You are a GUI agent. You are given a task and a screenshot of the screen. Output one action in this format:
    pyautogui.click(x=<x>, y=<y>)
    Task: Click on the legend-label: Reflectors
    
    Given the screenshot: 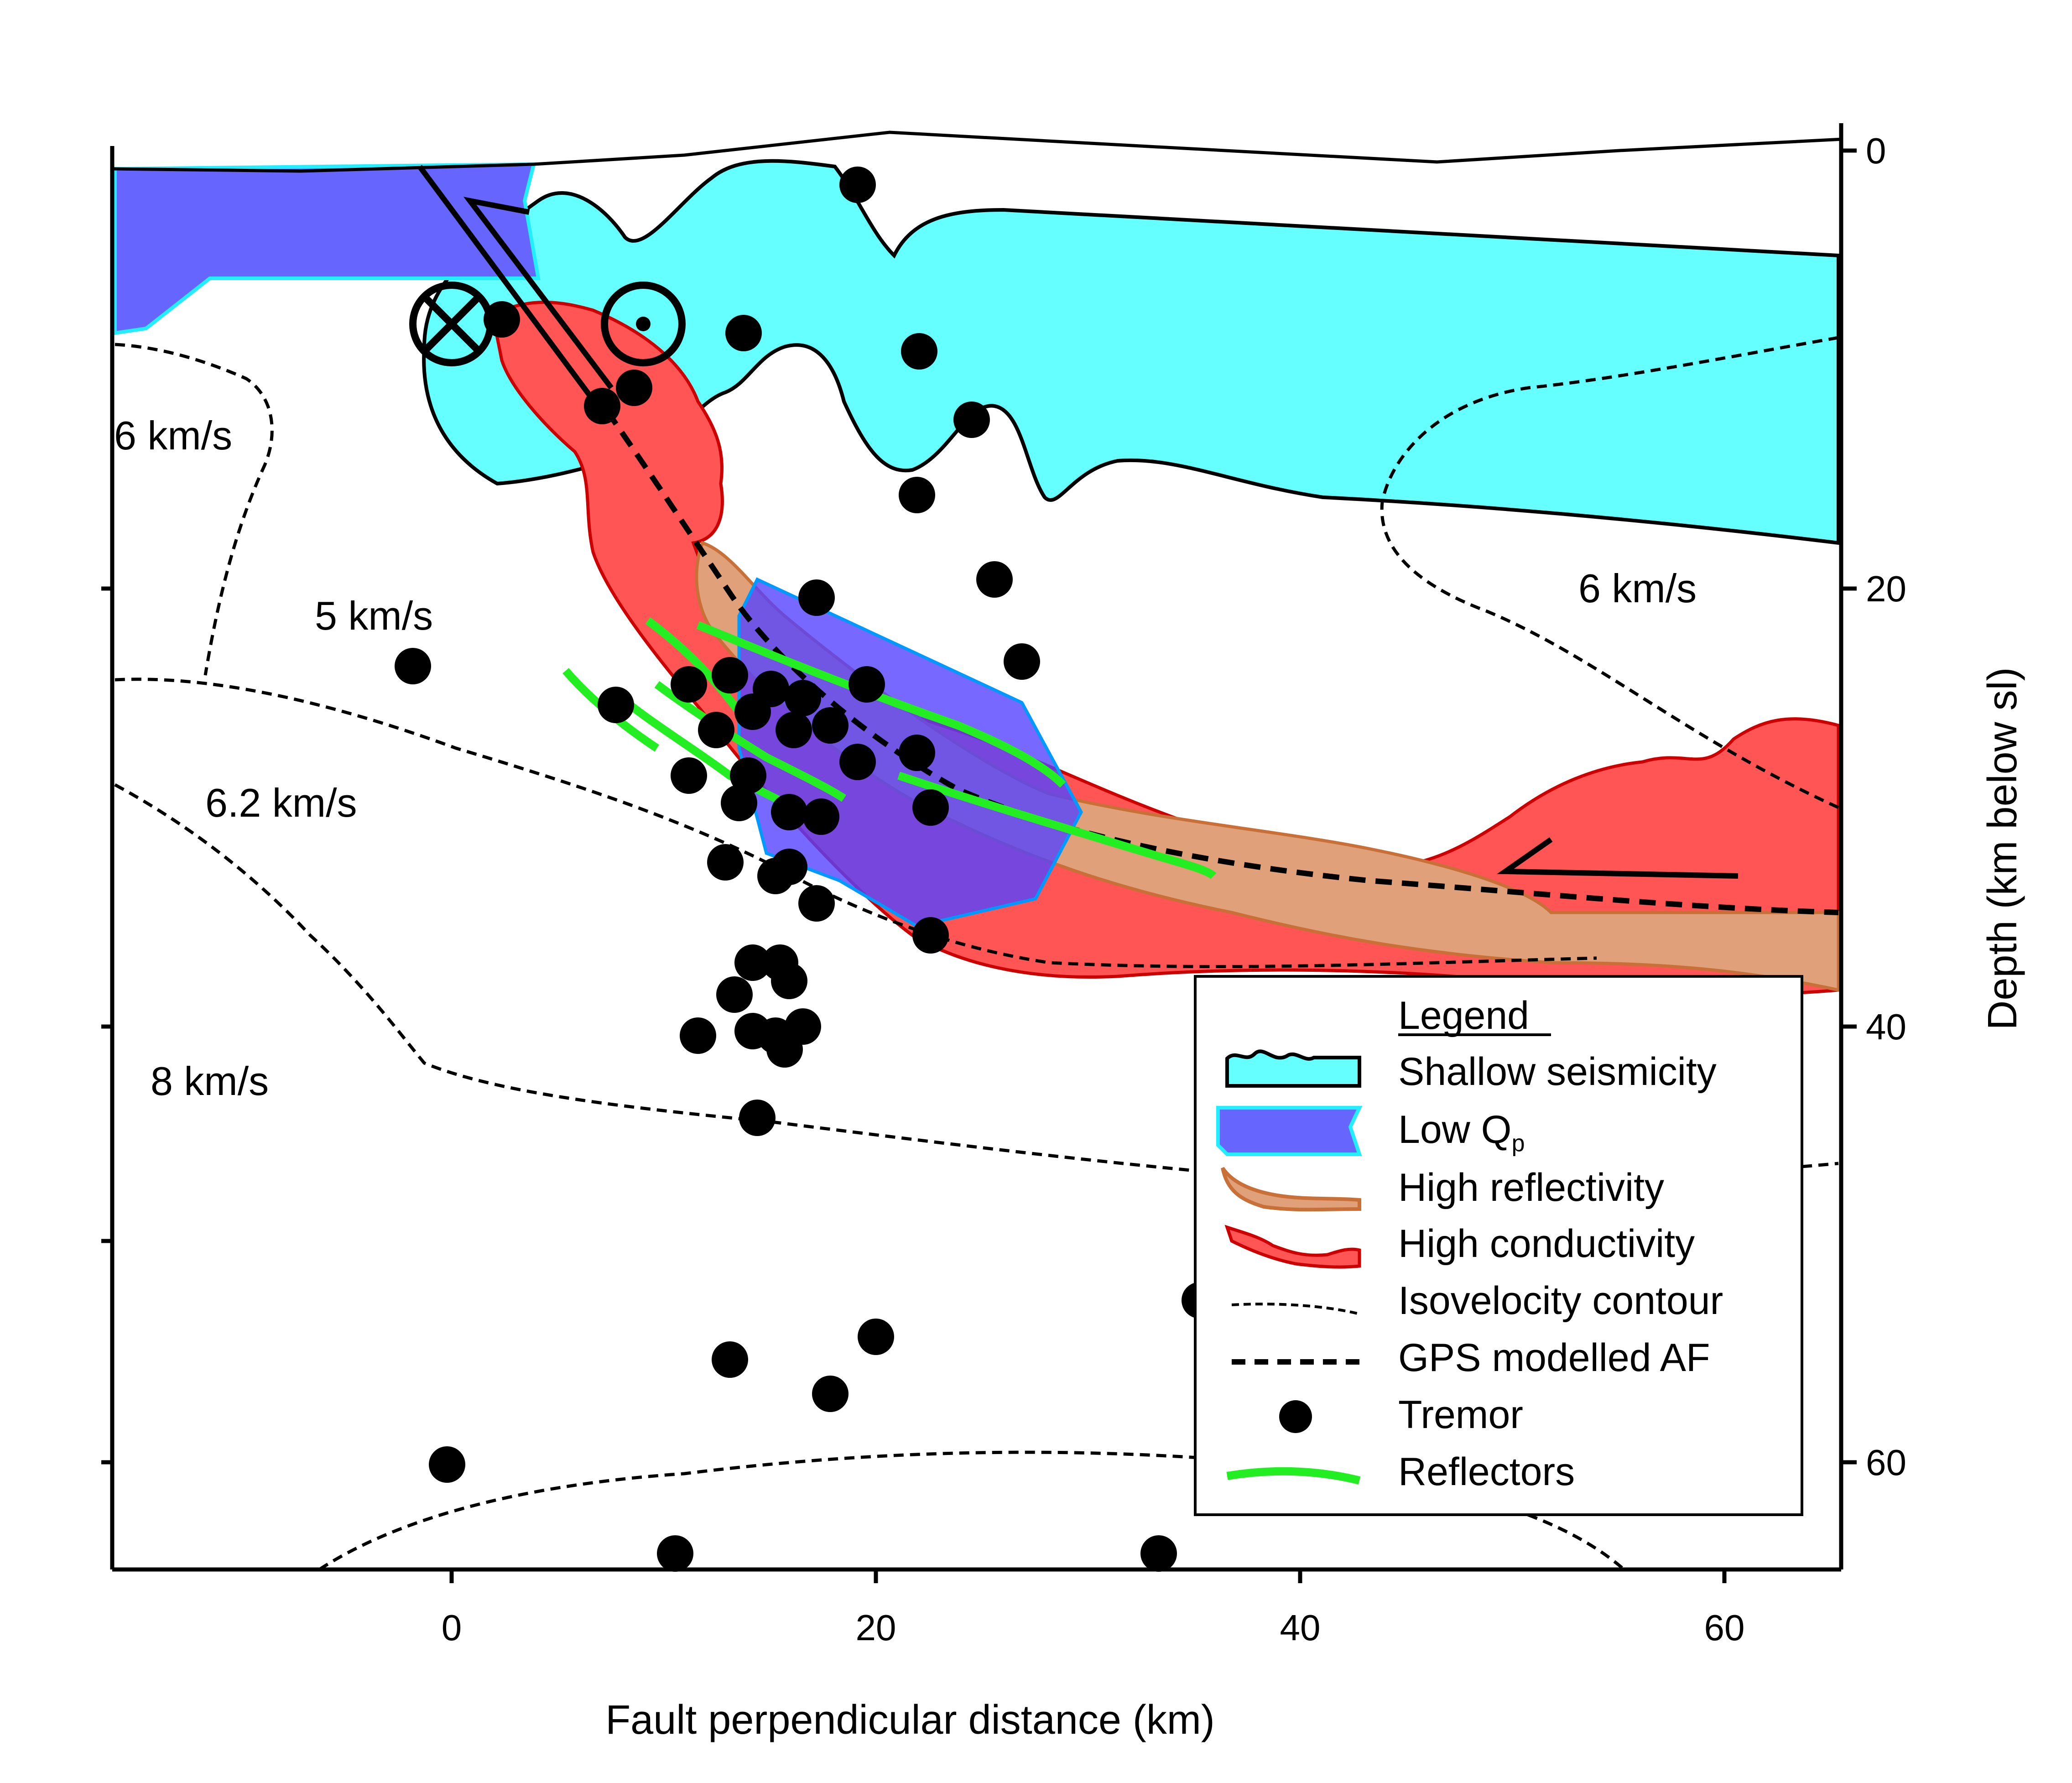 What is the action you would take?
    pyautogui.click(x=1486, y=1472)
    